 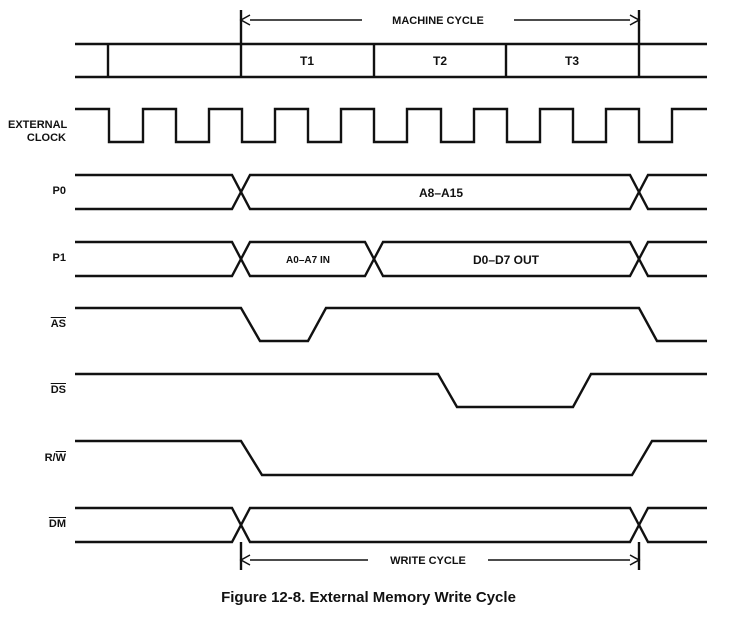 What do you see at coordinates (572, 61) in the screenshot?
I see `state-t3-label: T3` at bounding box center [572, 61].